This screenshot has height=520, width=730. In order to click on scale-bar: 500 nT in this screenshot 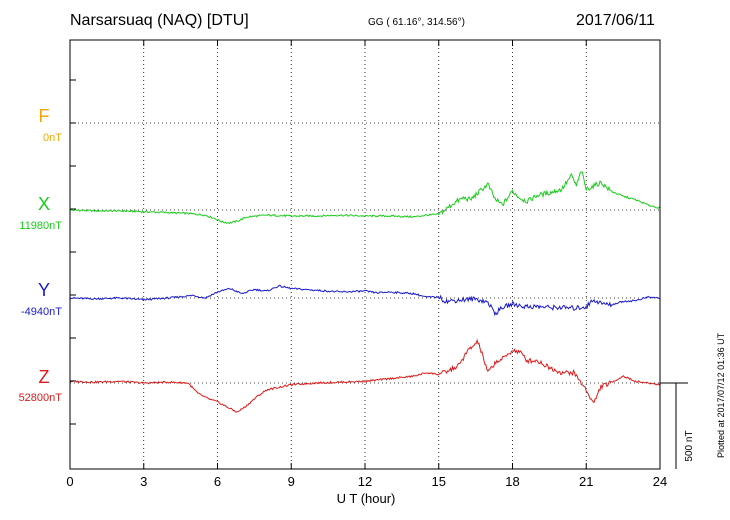, I will do `click(677, 425)`.